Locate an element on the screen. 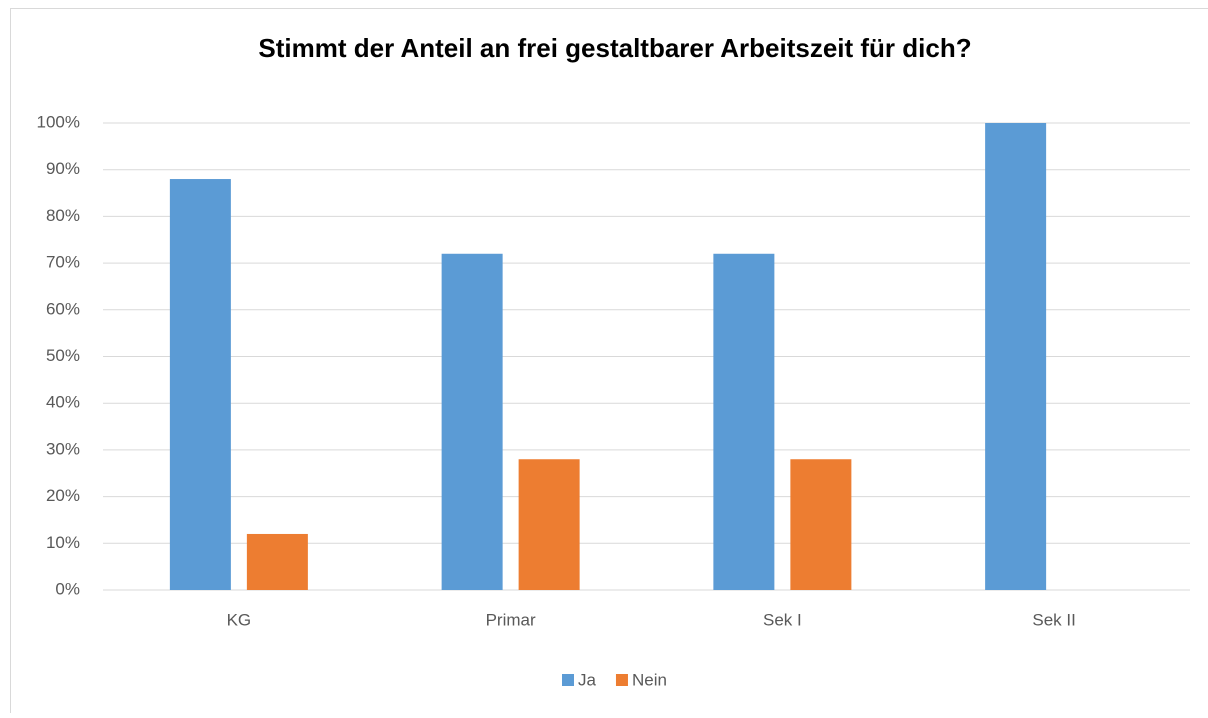 This screenshot has height=718, width=1208. x-tick-label: Sek II is located at coordinates (1053, 619).